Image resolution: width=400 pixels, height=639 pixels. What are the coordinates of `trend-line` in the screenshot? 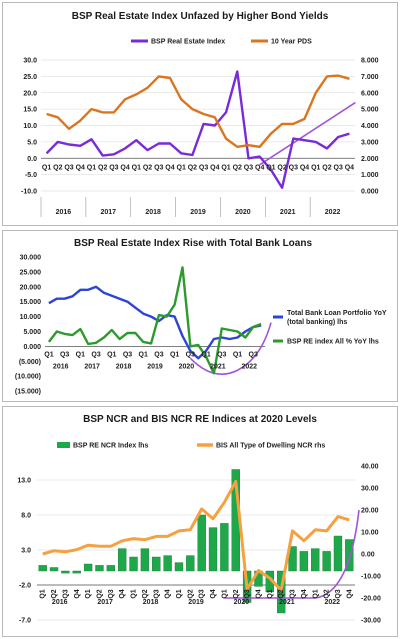 It's located at (307, 133).